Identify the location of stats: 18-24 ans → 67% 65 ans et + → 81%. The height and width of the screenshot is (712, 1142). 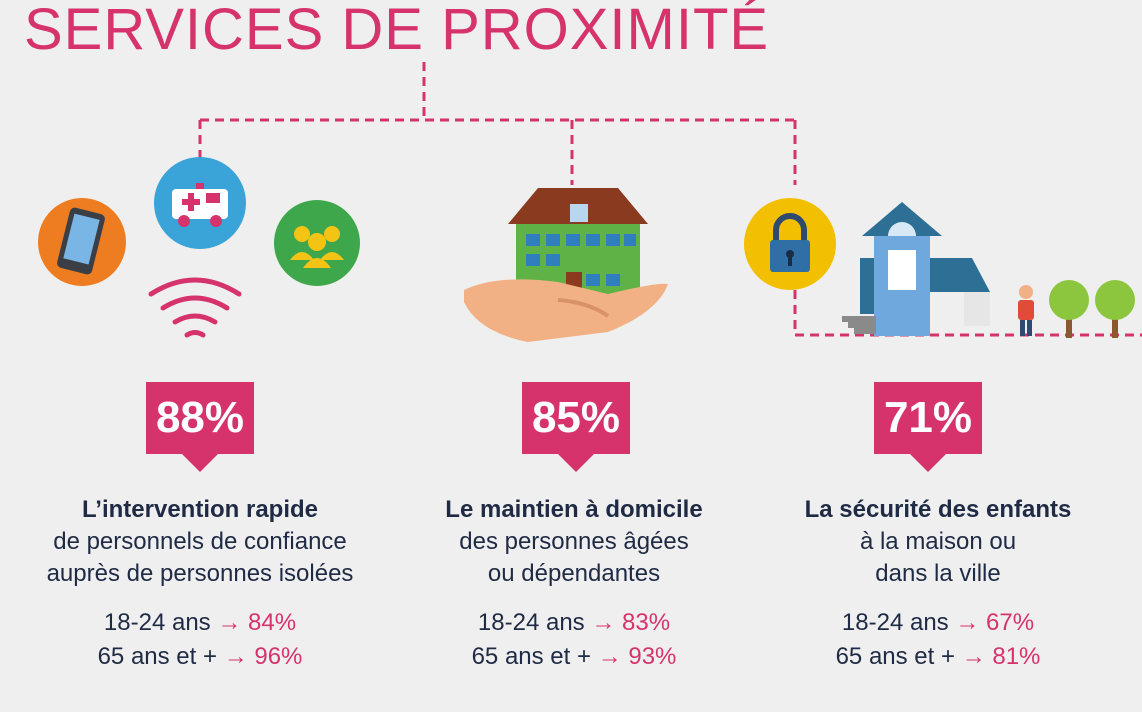
(938, 640).